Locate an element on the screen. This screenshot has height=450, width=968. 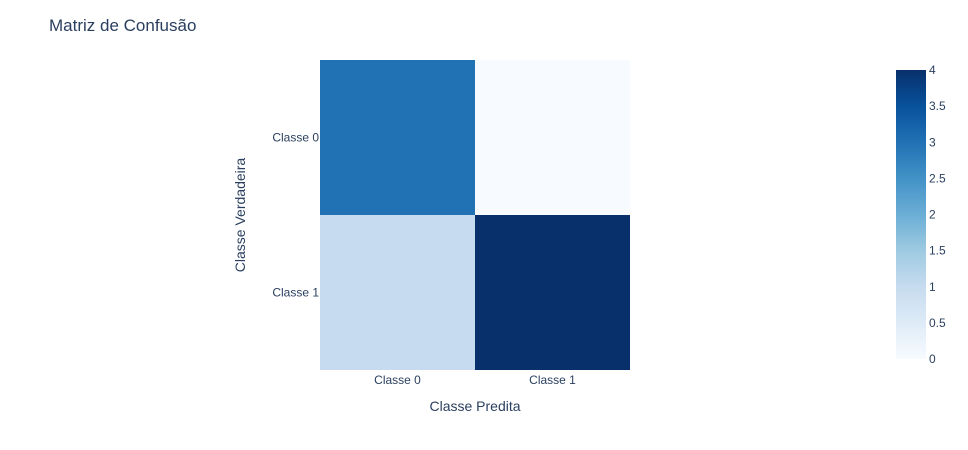
x-tick-label: Classe 1 is located at coordinates (552, 380).